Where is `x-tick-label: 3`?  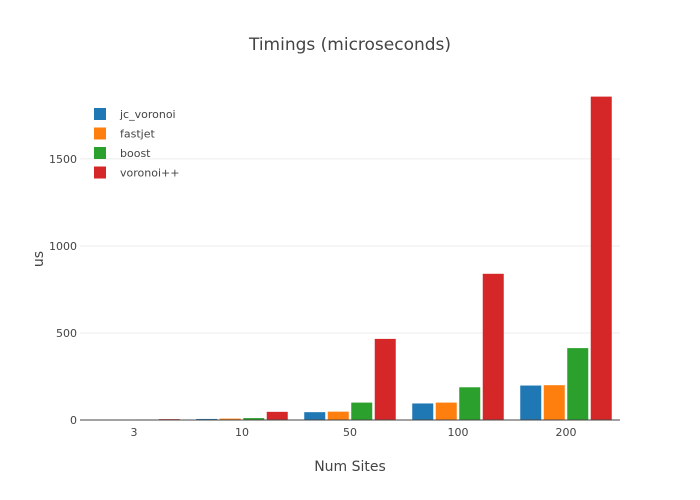
x-tick-label: 3 is located at coordinates (134, 432).